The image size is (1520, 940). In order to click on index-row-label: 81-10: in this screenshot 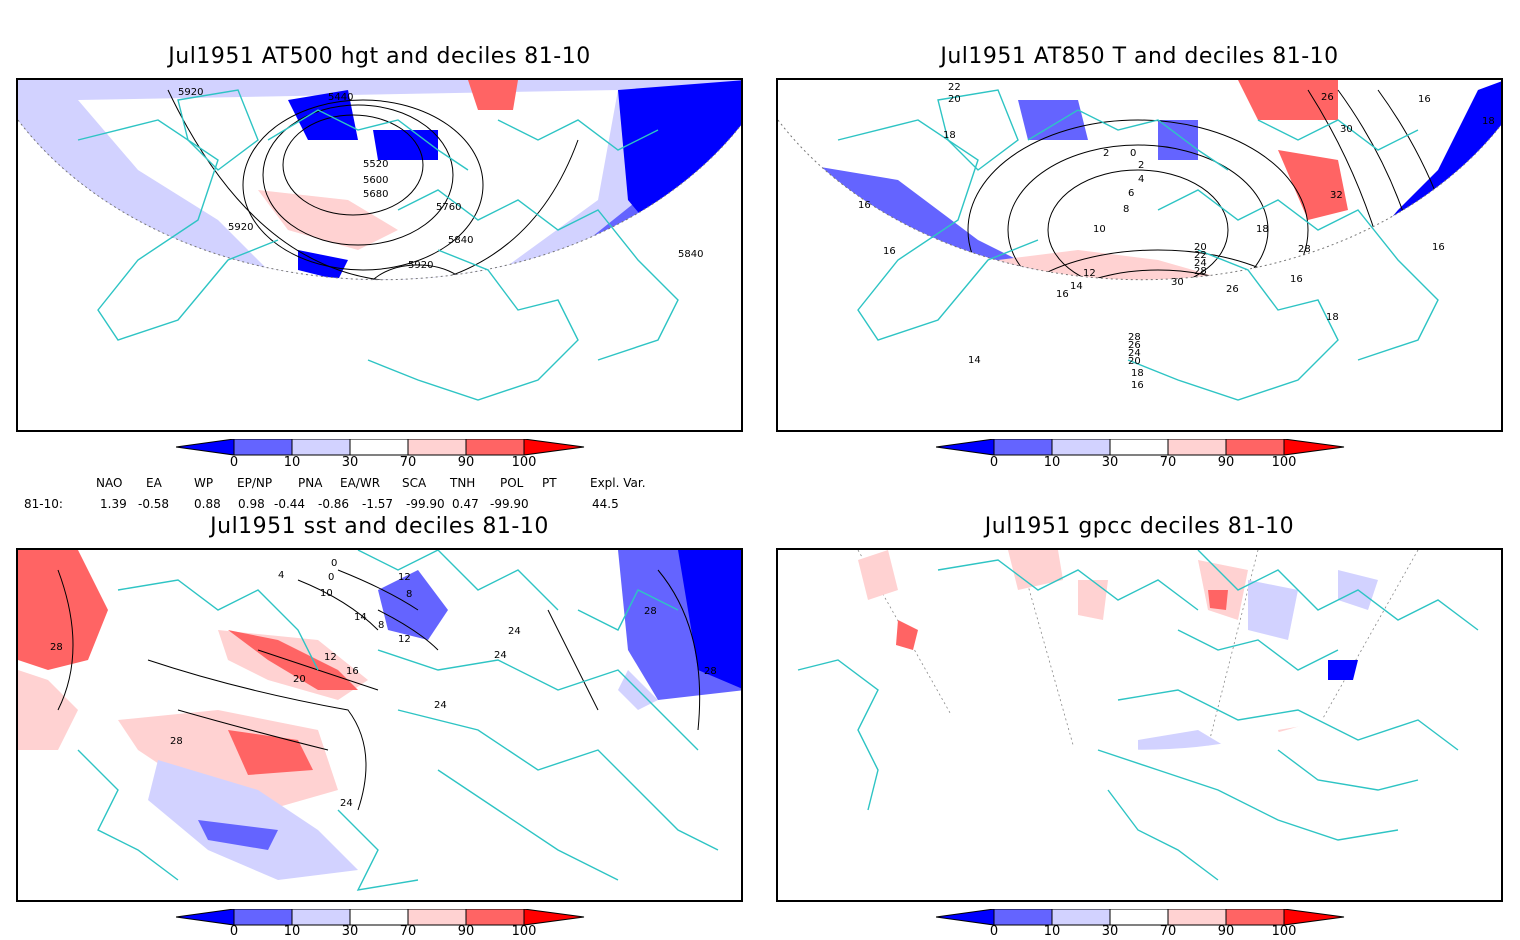, I will do `click(43, 504)`.